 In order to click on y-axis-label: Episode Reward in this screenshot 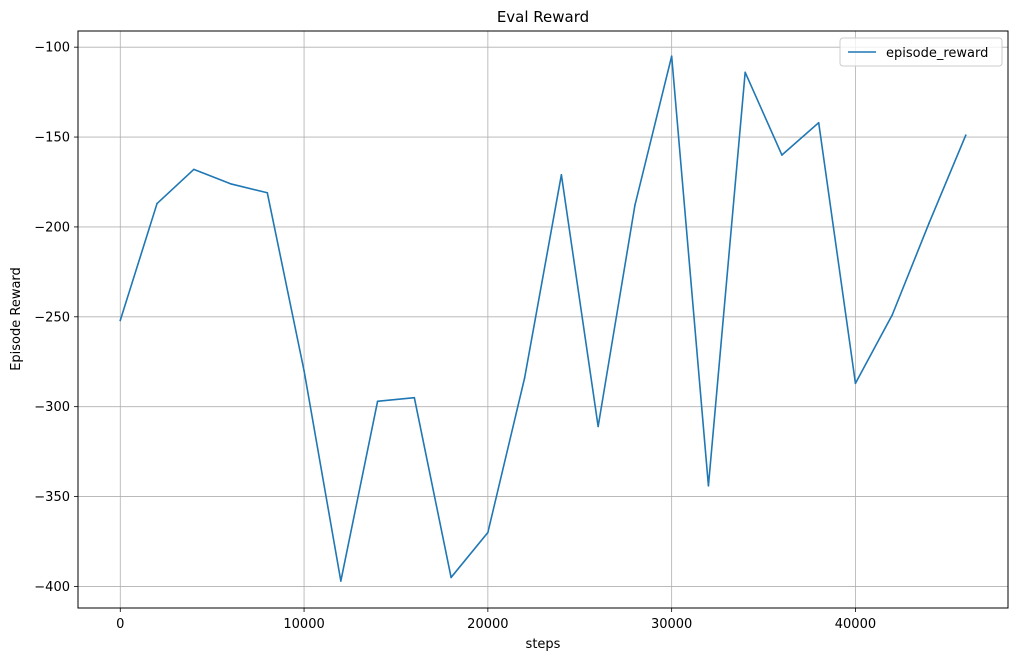, I will do `click(16, 319)`.